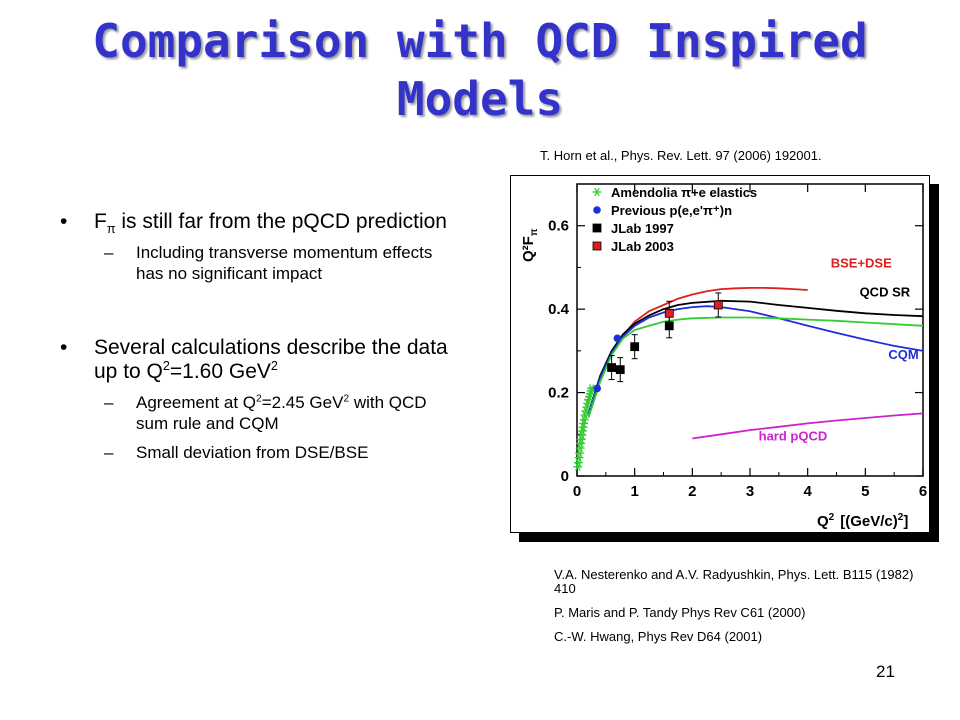 This screenshot has height=720, width=960. Describe the element at coordinates (530, 245) in the screenshot. I see `y-axis-label: Q²Fπ` at that location.